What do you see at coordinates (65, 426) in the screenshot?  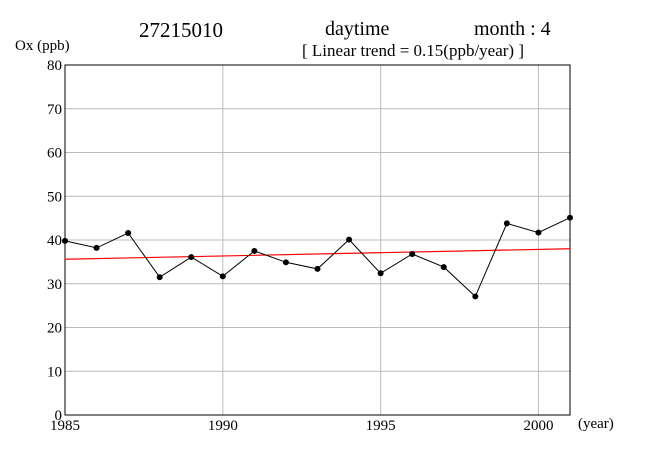 I see `x-tick-label: 1985` at bounding box center [65, 426].